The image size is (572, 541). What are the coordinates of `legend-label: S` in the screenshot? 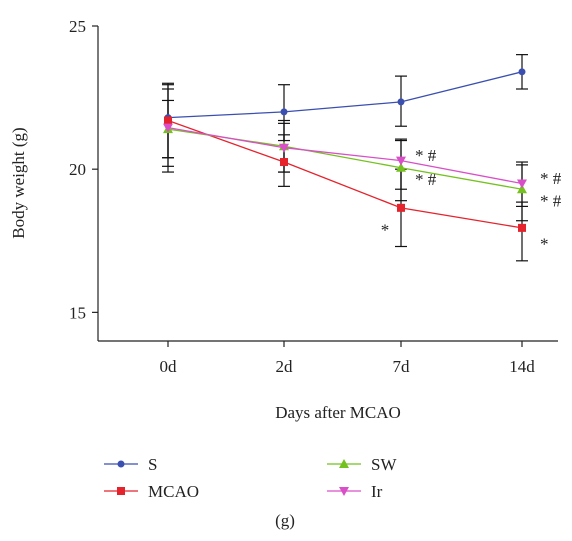 It's located at (152, 464).